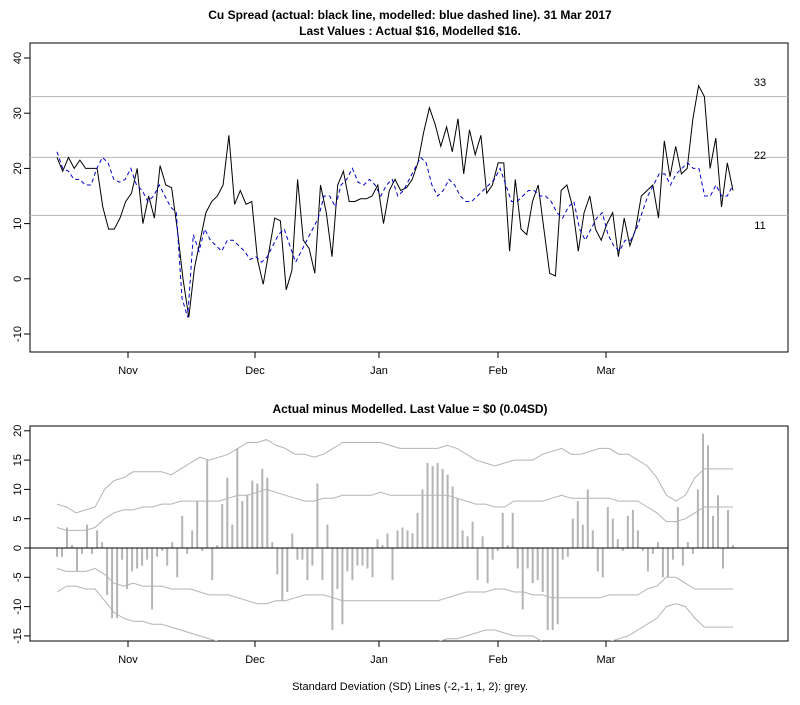 This screenshot has height=705, width=800. Describe the element at coordinates (606, 660) in the screenshot. I see `bottom-x-tick-label: Mar` at that location.